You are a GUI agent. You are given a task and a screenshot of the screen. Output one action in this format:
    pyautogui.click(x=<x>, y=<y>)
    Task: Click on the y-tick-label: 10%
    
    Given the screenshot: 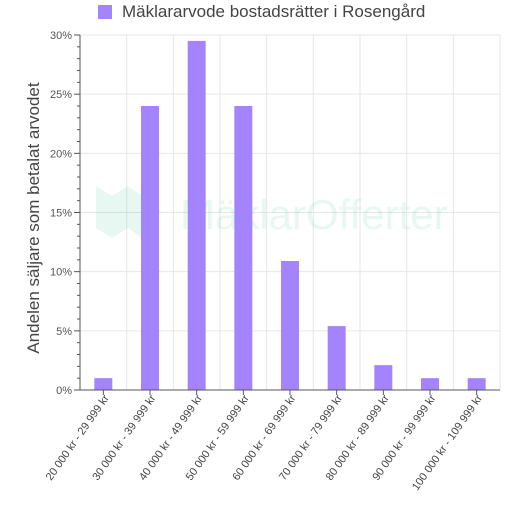 What is the action you would take?
    pyautogui.click(x=61, y=273)
    